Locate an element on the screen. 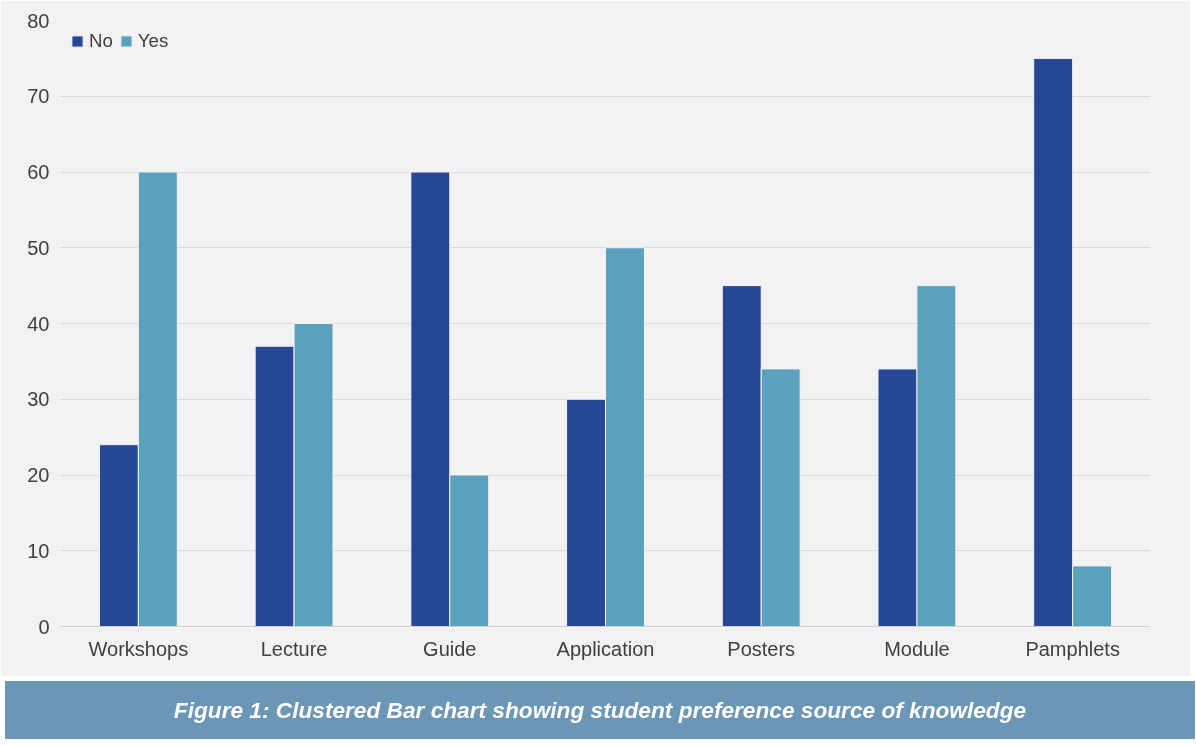 Image resolution: width=1196 pixels, height=746 pixels. x-tick-label: Application is located at coordinates (605, 648).